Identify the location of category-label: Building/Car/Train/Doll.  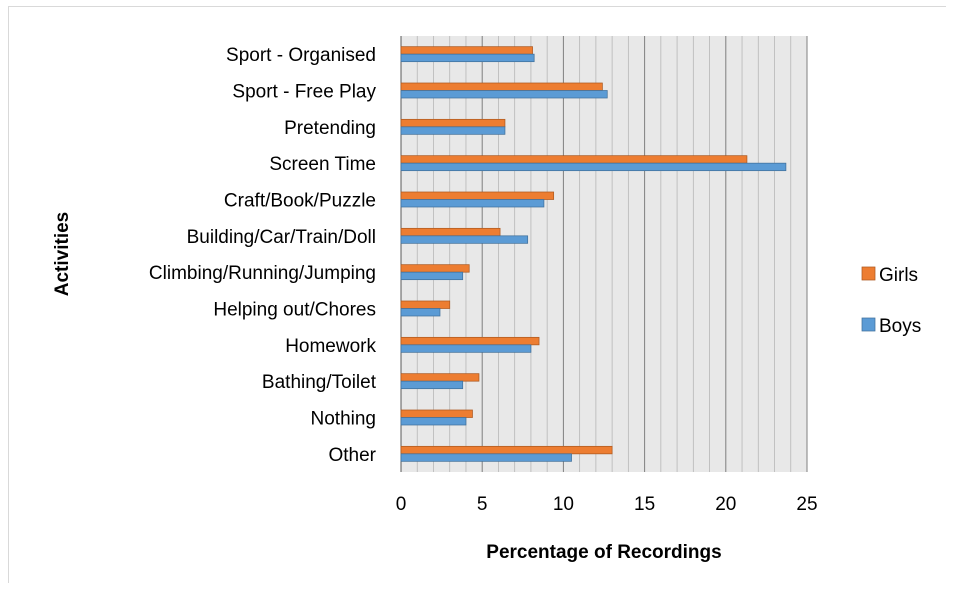
(281, 237).